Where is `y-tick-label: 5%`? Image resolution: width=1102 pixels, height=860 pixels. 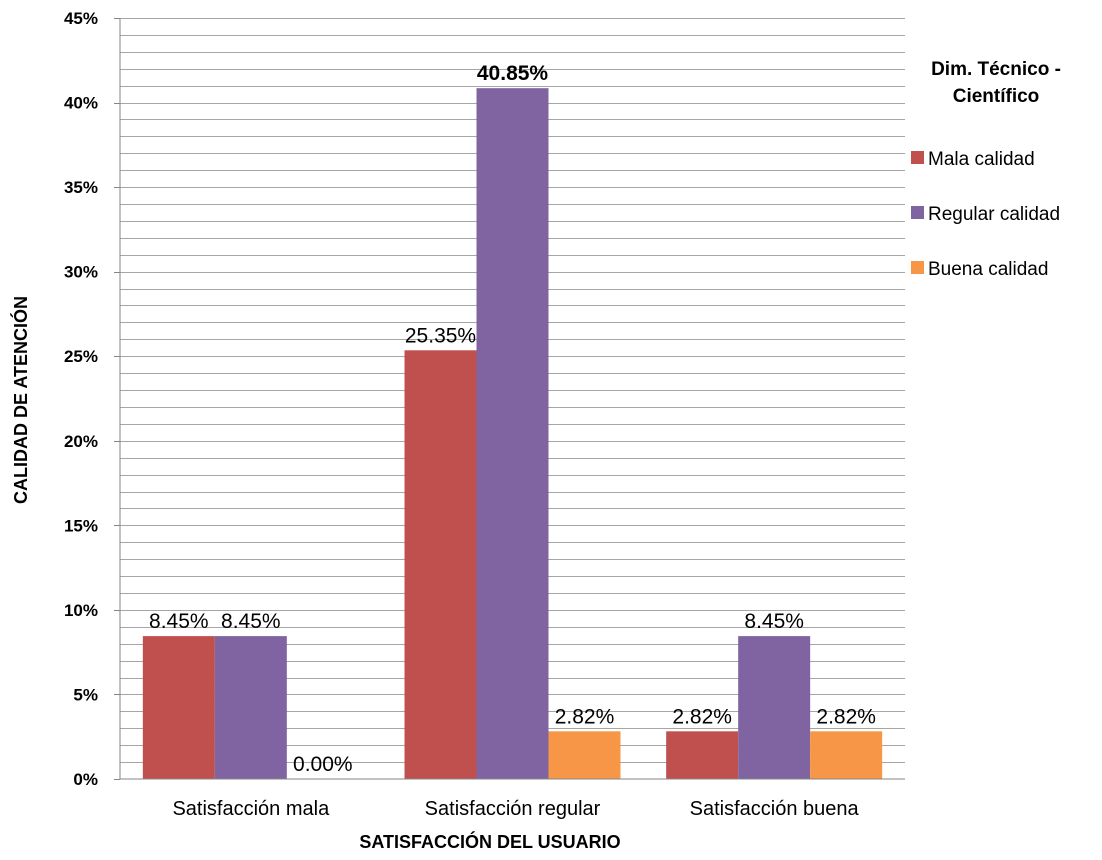
y-tick-label: 5% is located at coordinates (85, 694).